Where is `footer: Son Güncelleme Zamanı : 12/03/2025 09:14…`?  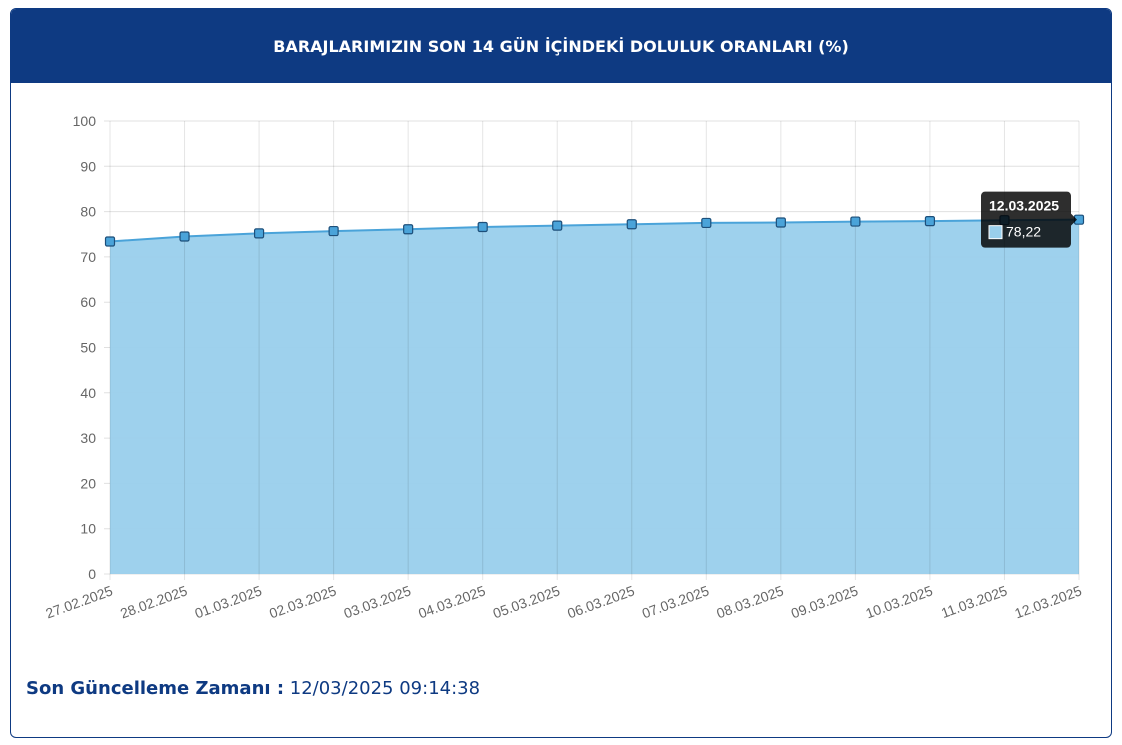 footer: Son Güncelleme Zamanı : 12/03/2025 09:14… is located at coordinates (253, 688).